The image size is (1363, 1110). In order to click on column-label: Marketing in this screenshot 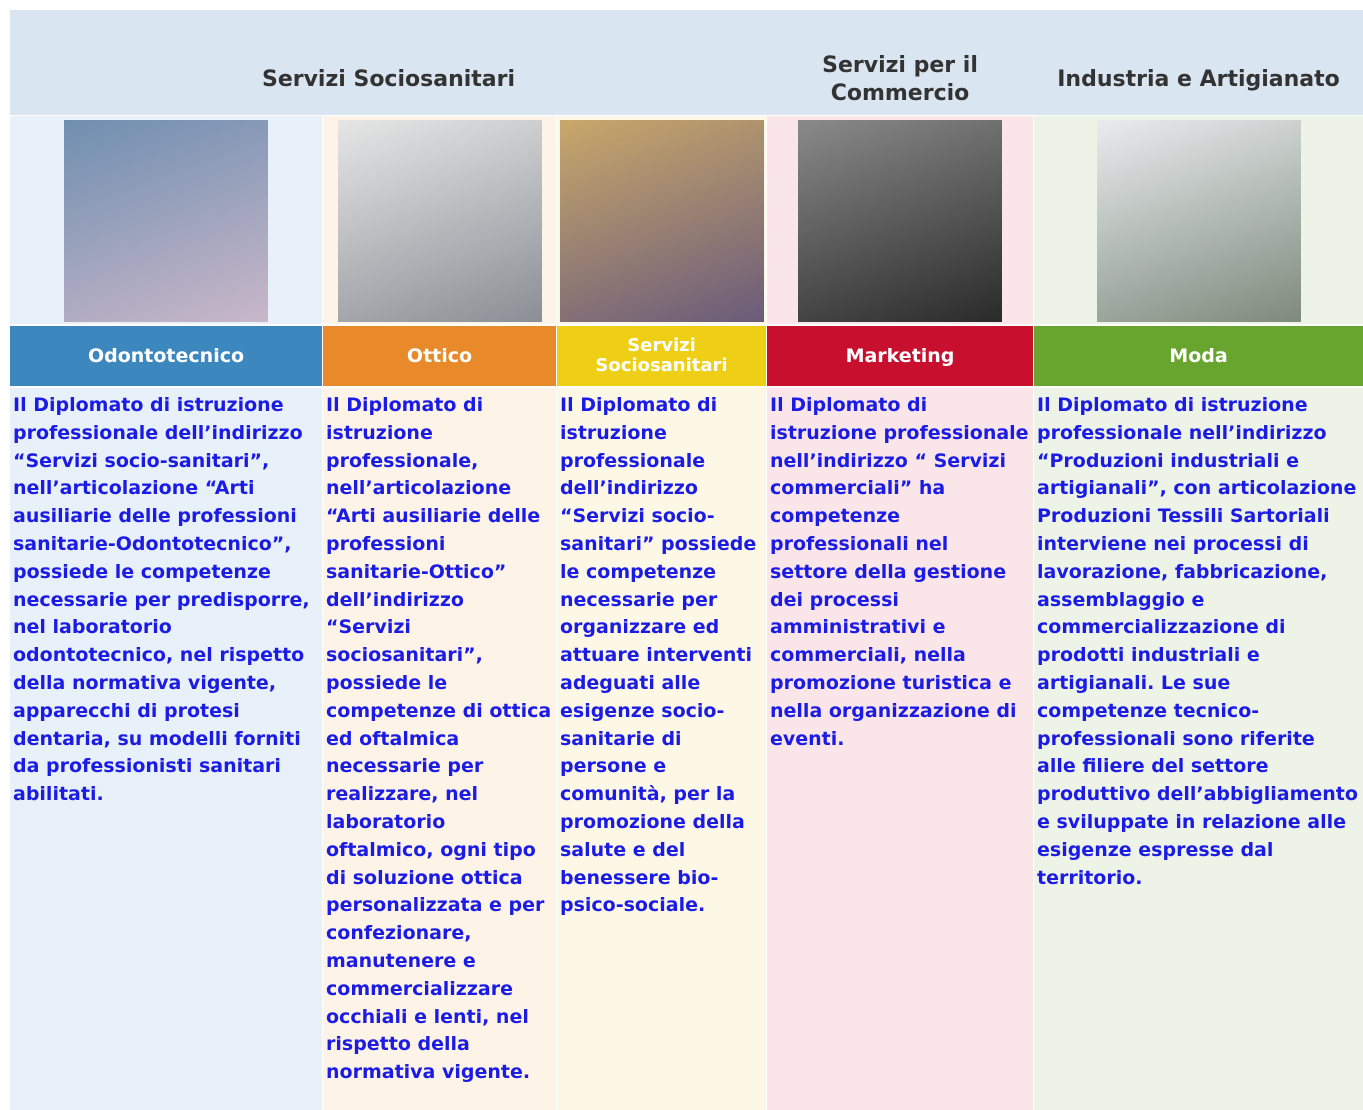, I will do `click(900, 356)`.